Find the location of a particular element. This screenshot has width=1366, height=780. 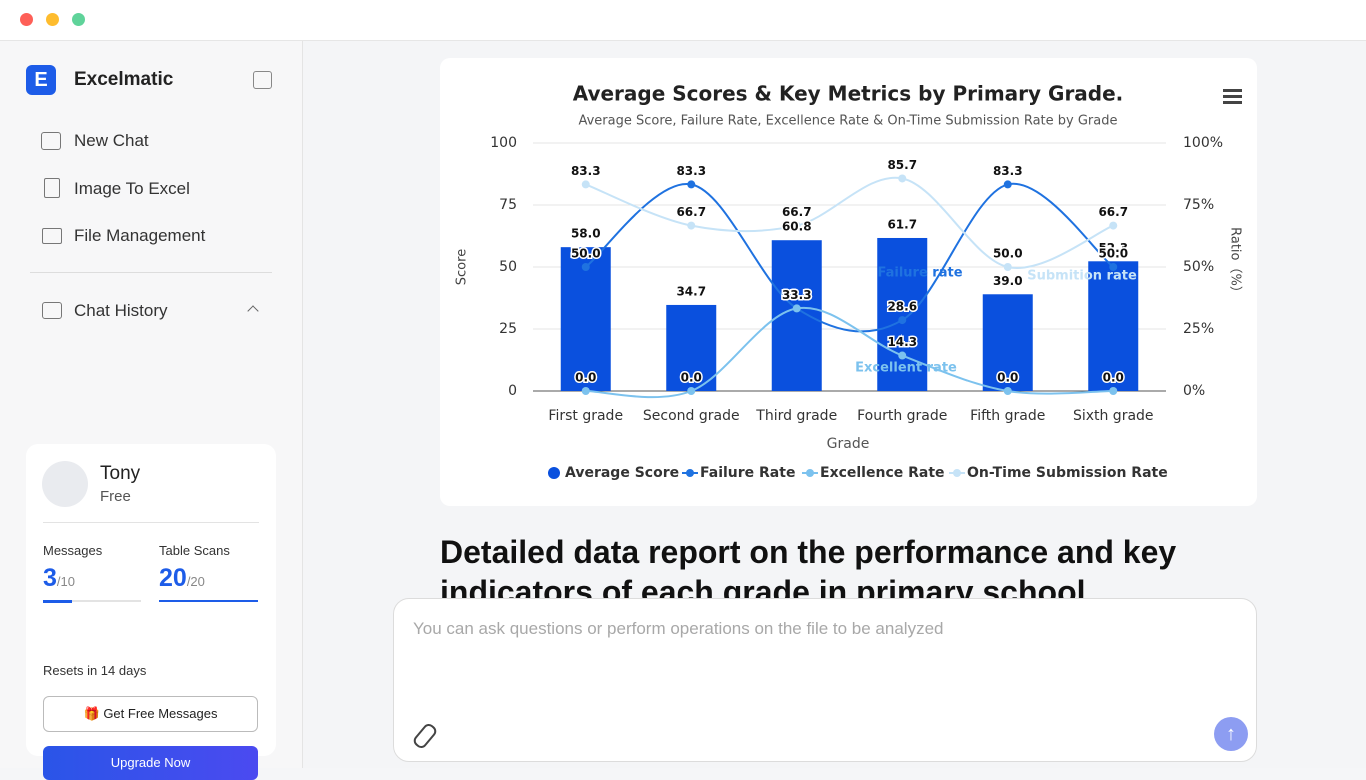

data-label: 60.8 is located at coordinates (797, 227).